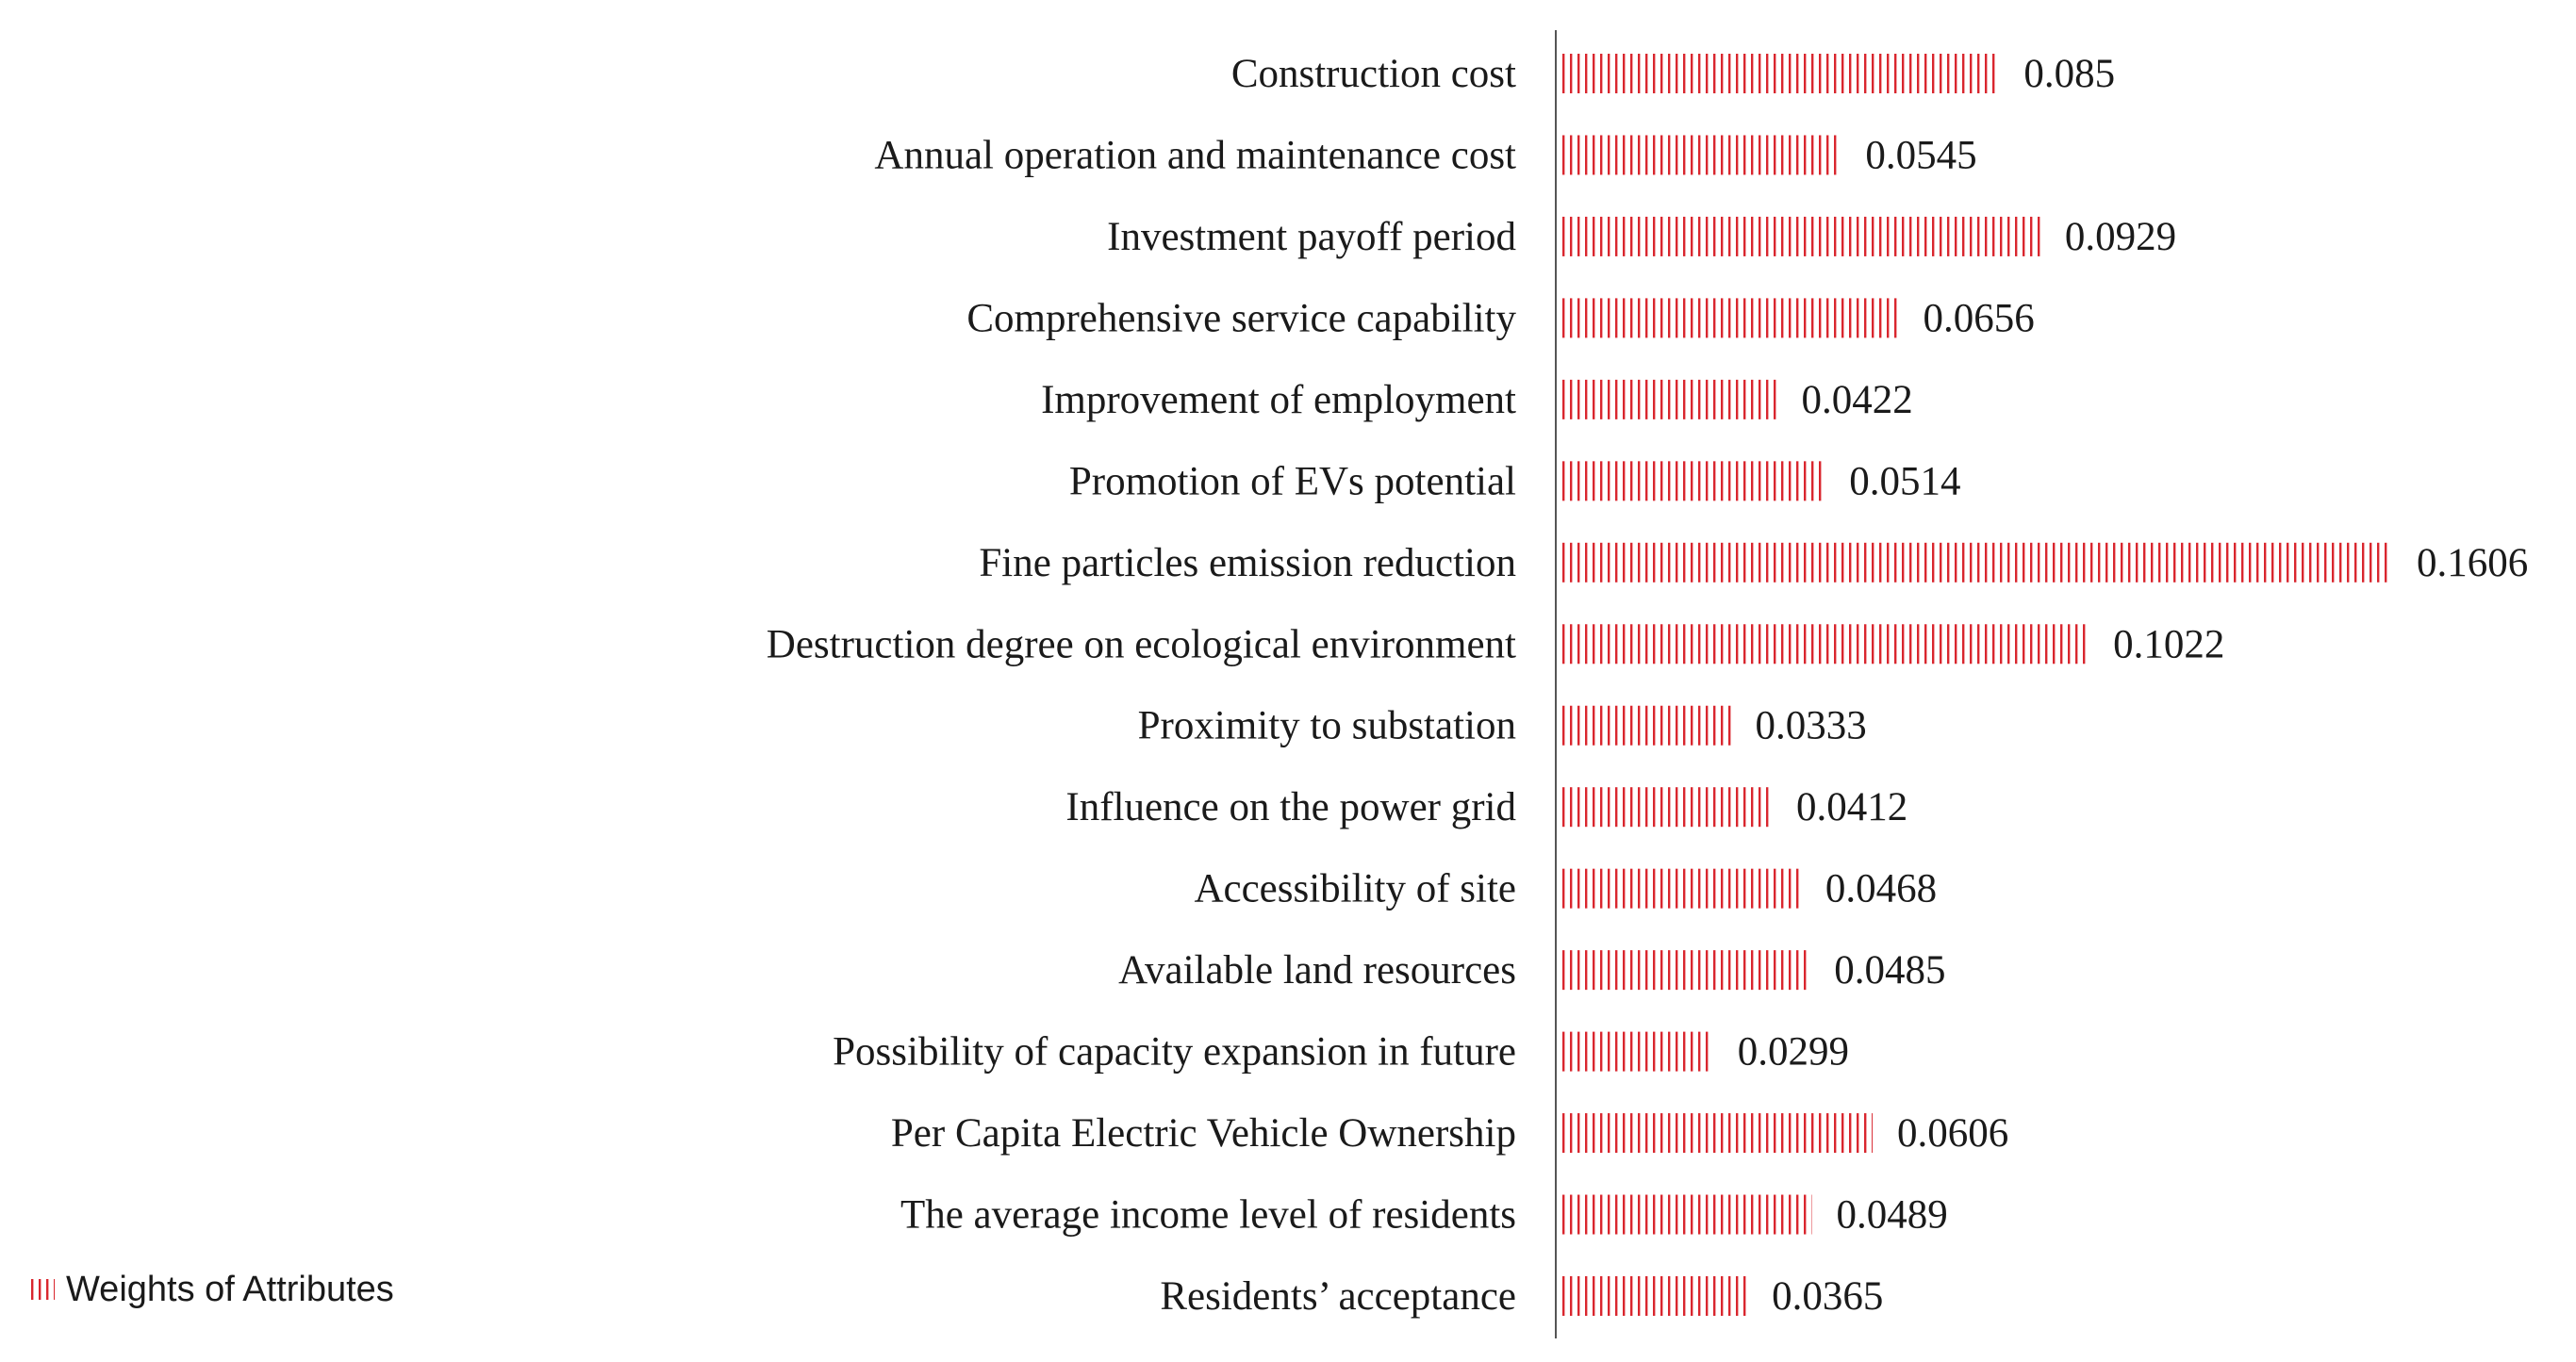 This screenshot has width=2576, height=1362. Describe the element at coordinates (1793, 1052) in the screenshot. I see `value-label: 0.0299` at that location.